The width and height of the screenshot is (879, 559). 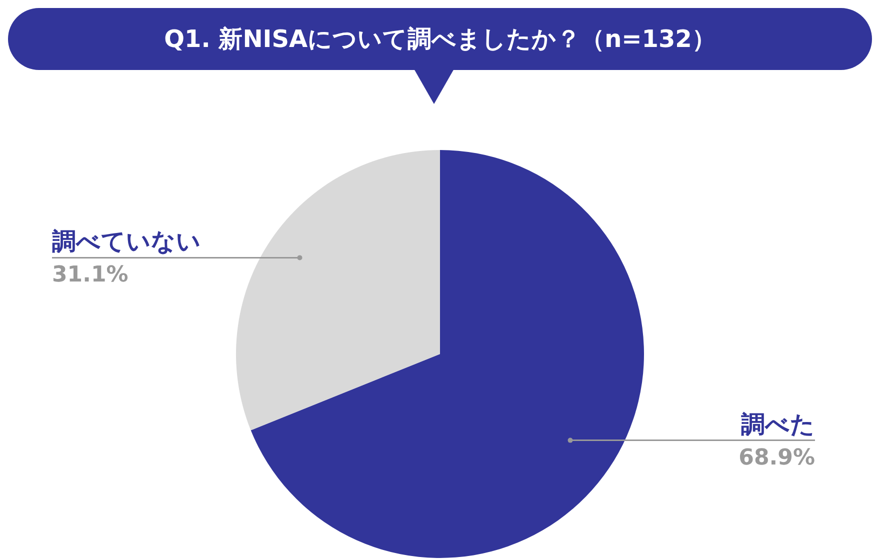 I want to click on pie-slice, so click(x=338, y=290).